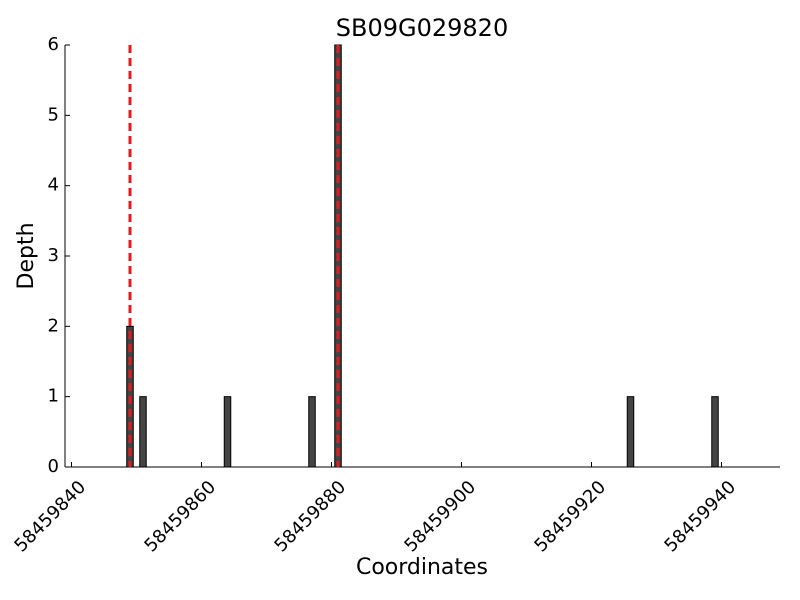 This screenshot has height=600, width=800. What do you see at coordinates (53, 396) in the screenshot?
I see `y-tick-label: 1` at bounding box center [53, 396].